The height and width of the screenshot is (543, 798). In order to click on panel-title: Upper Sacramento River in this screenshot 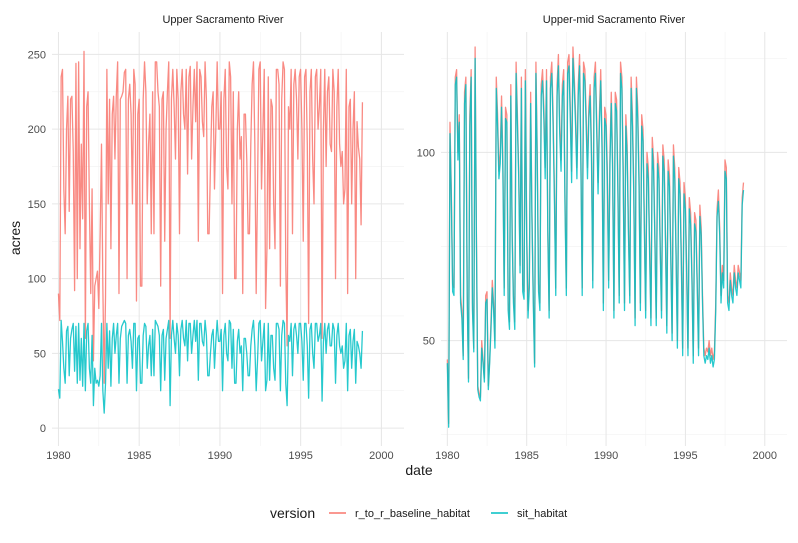, I will do `click(222, 20)`.